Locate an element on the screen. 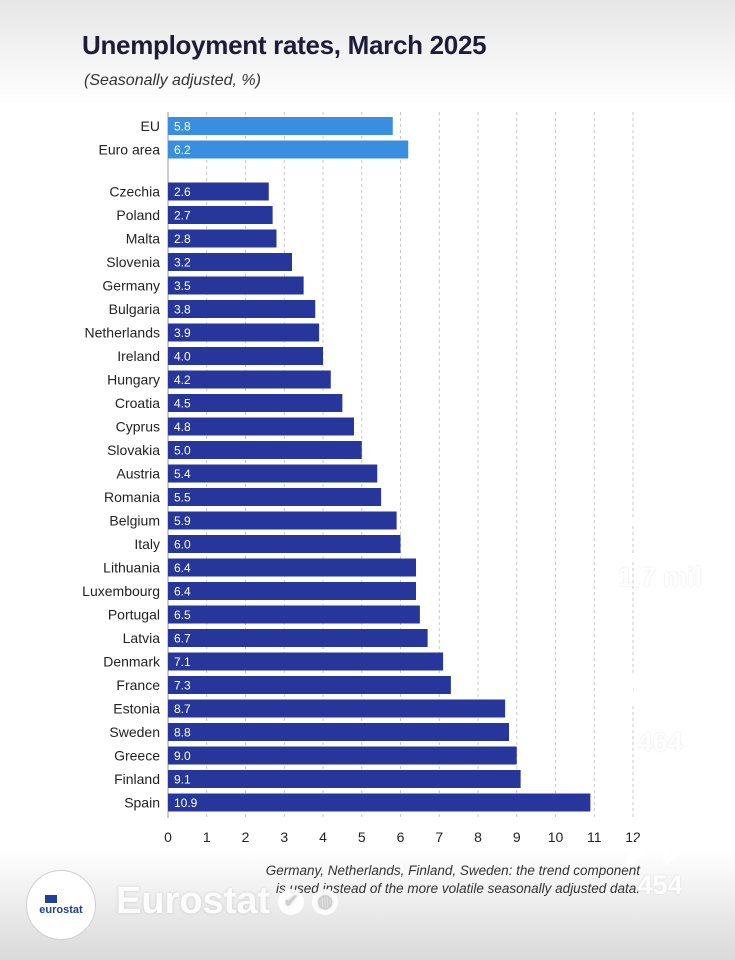 The width and height of the screenshot is (735, 960). countries-label: Italy is located at coordinates (147, 544).